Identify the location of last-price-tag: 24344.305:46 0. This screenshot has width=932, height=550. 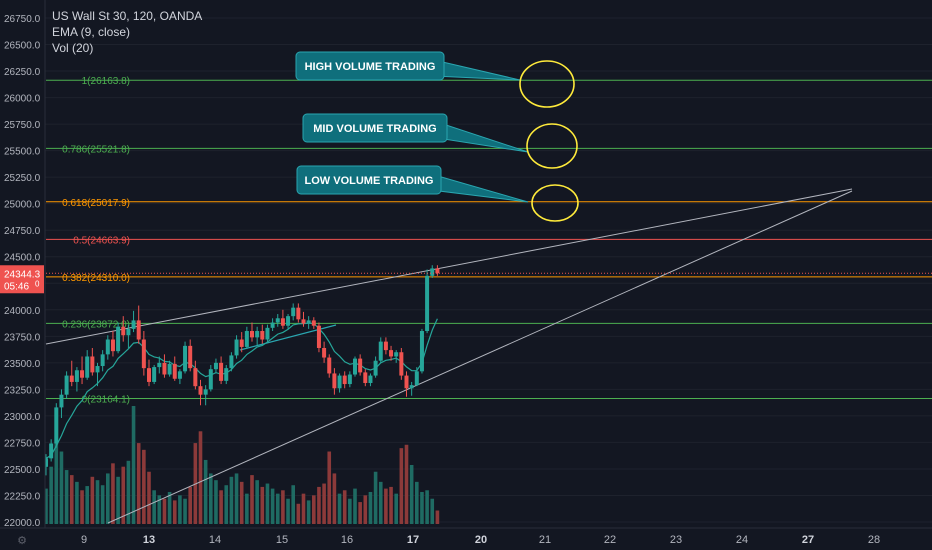
(466, 279).